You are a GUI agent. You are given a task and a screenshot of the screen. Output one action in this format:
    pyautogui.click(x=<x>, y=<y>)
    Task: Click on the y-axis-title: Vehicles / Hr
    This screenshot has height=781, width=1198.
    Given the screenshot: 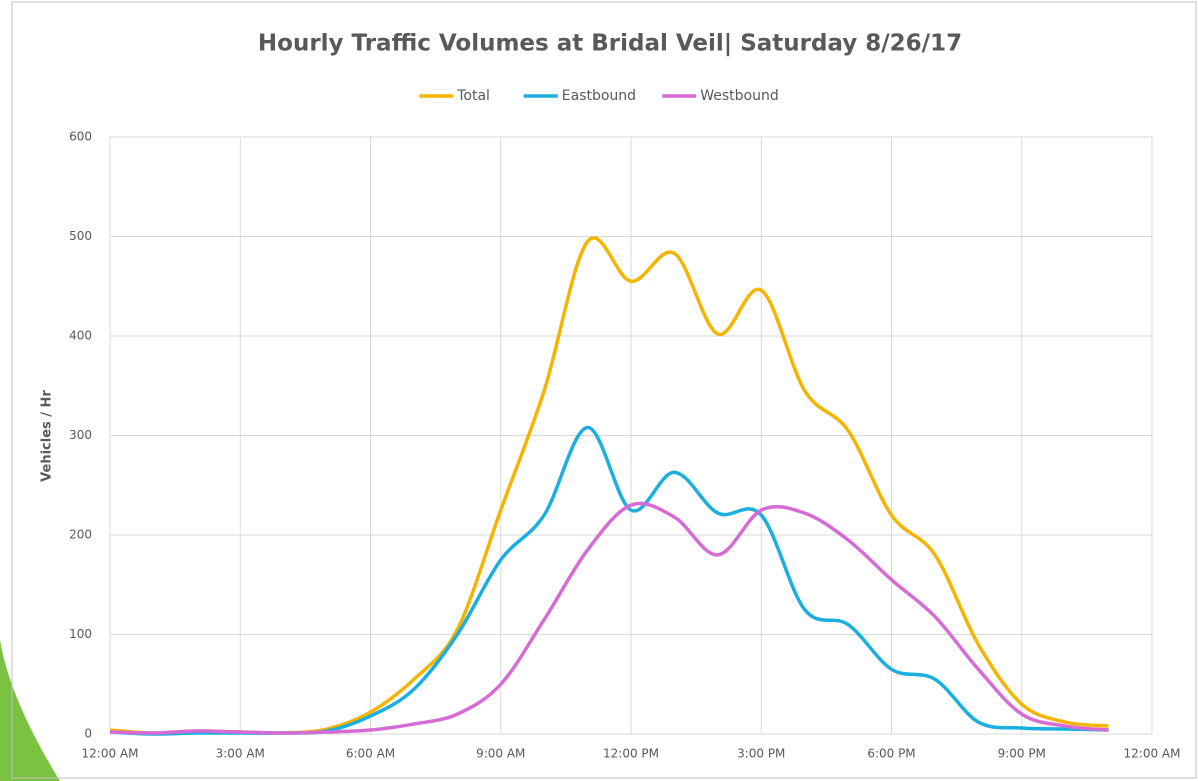 What is the action you would take?
    pyautogui.click(x=47, y=436)
    